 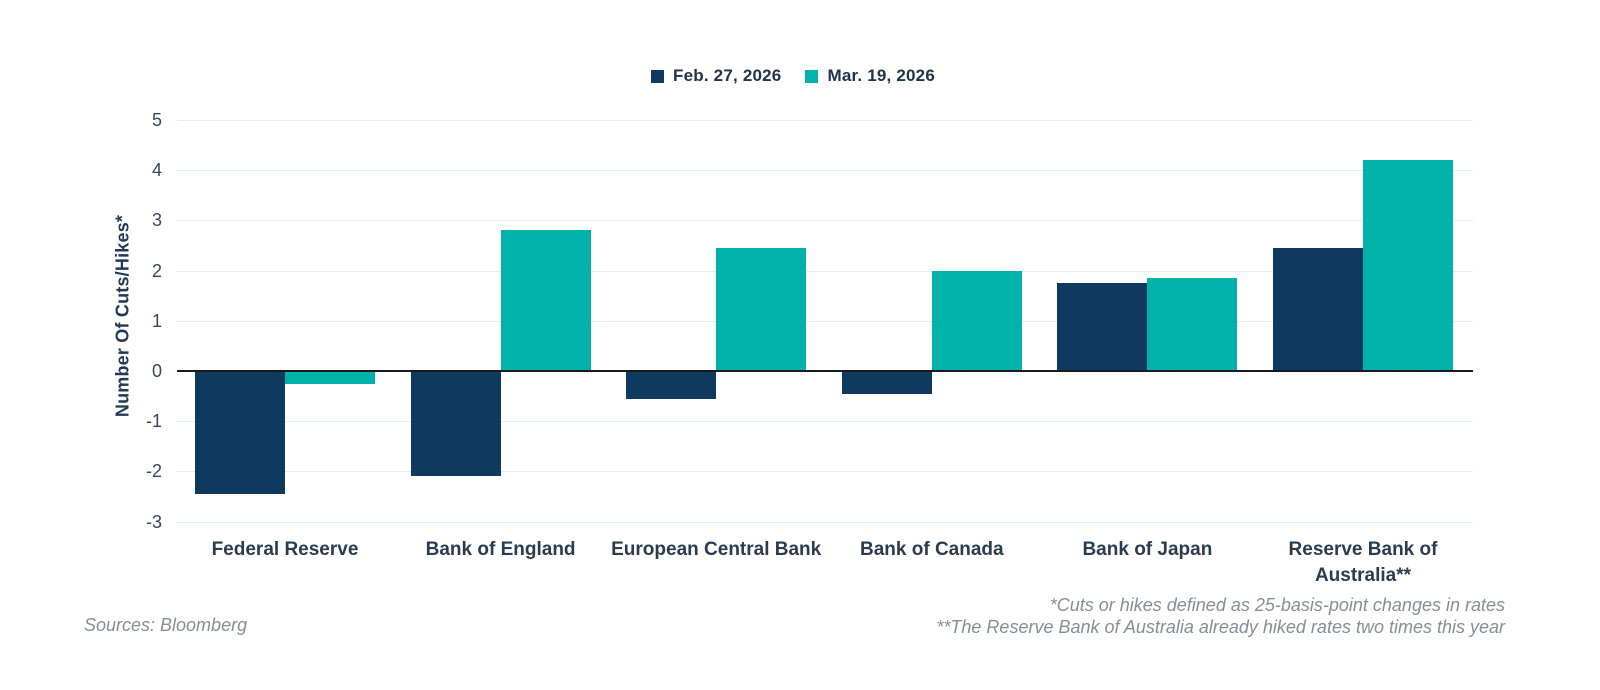 What do you see at coordinates (716, 549) in the screenshot?
I see `x-category-label: European Central Bank` at bounding box center [716, 549].